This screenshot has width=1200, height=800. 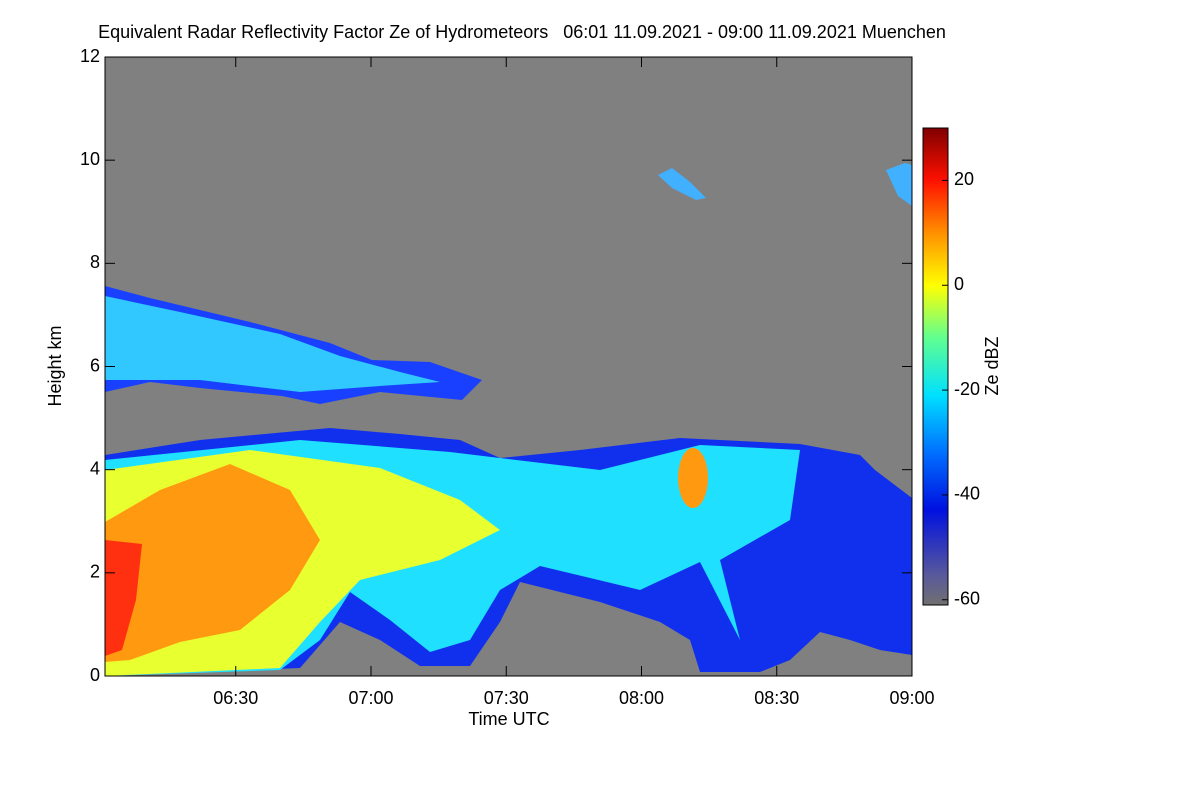 I want to click on echo-upper-core, so click(x=272, y=344).